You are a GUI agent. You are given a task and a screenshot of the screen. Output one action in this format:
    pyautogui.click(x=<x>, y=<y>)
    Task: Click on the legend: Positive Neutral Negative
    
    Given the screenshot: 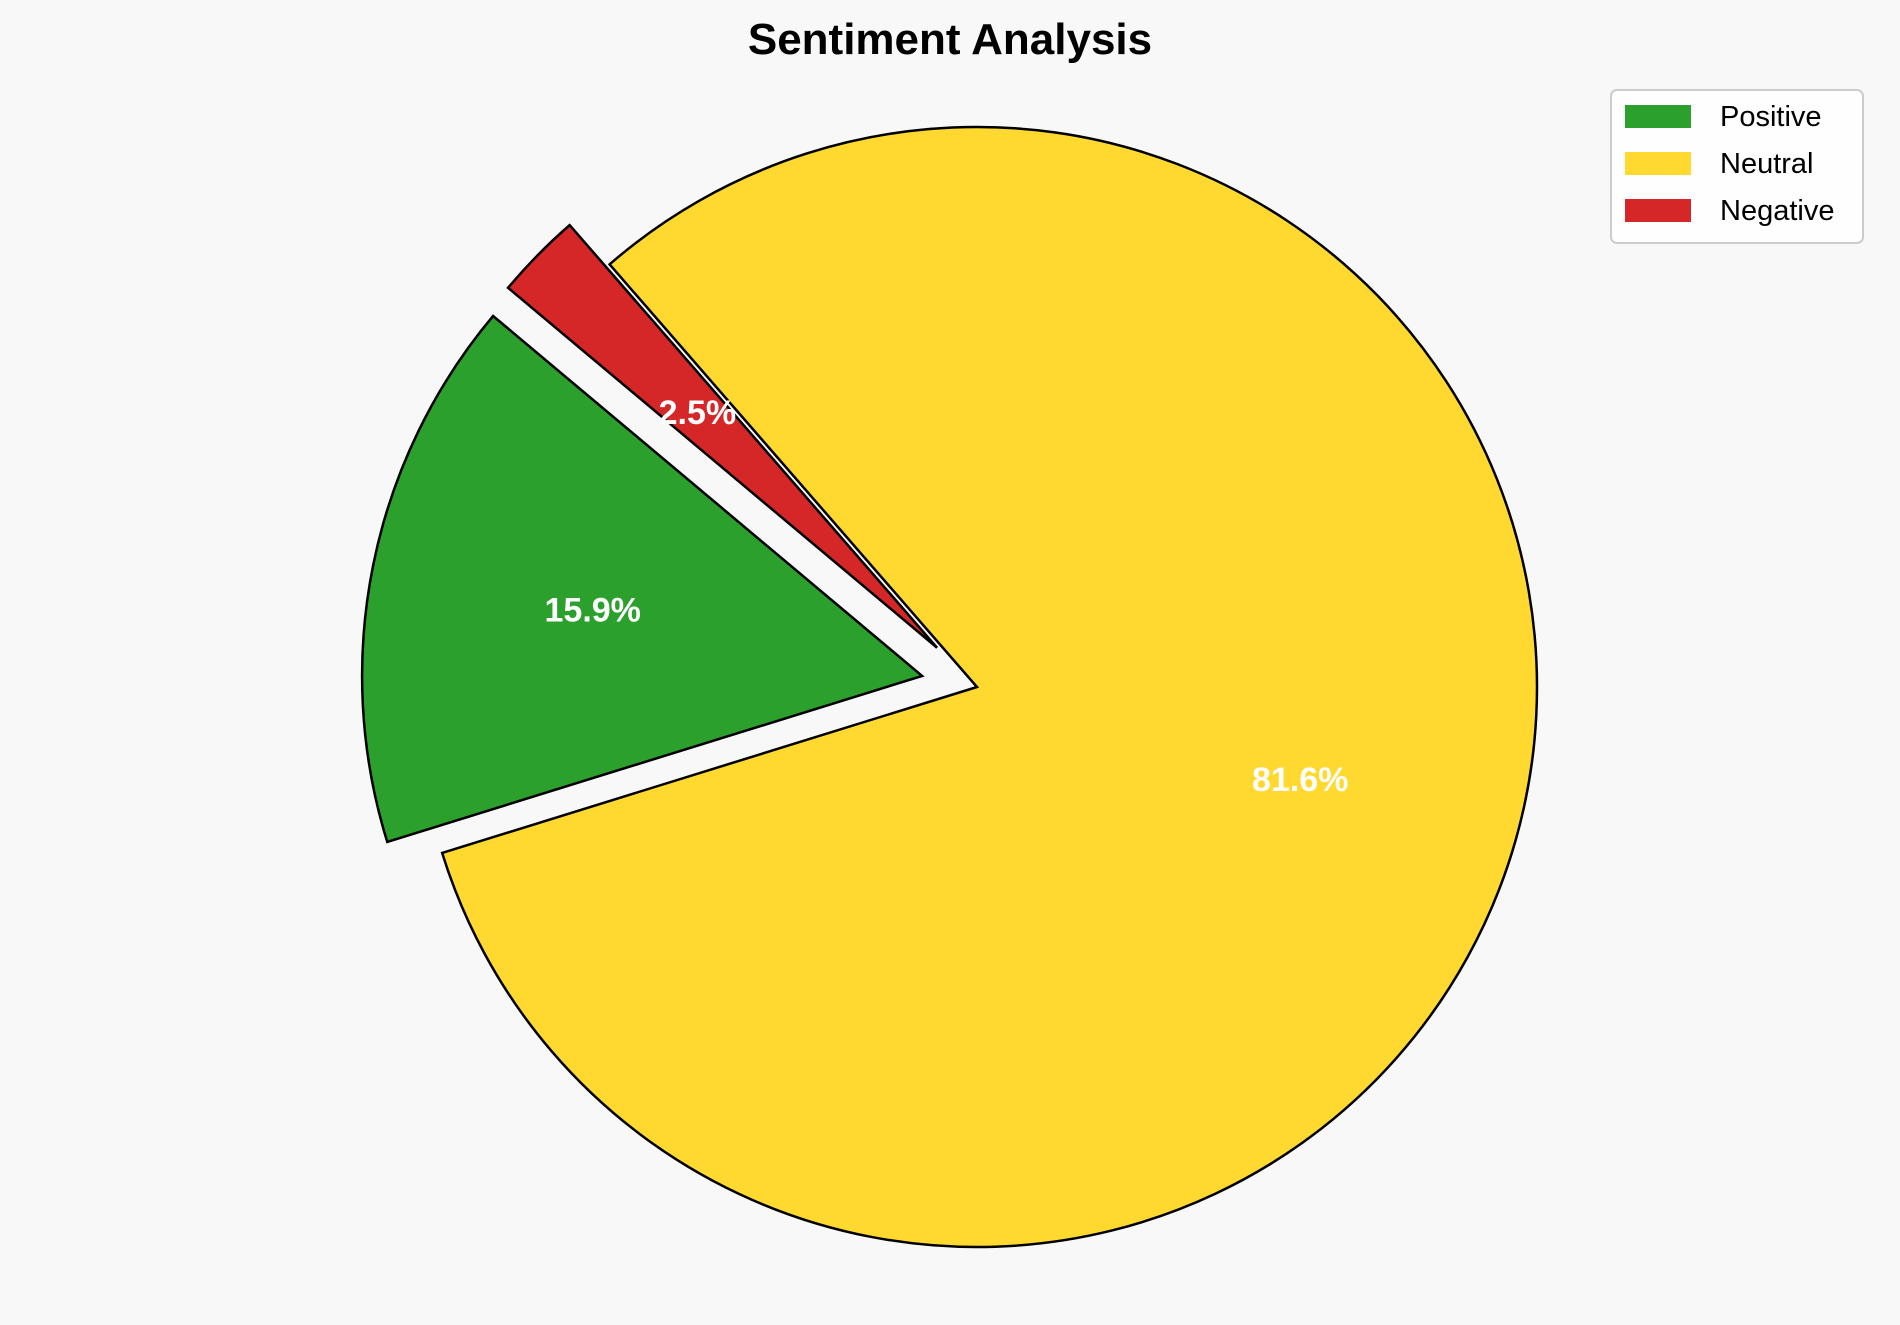 What is the action you would take?
    pyautogui.click(x=1737, y=166)
    